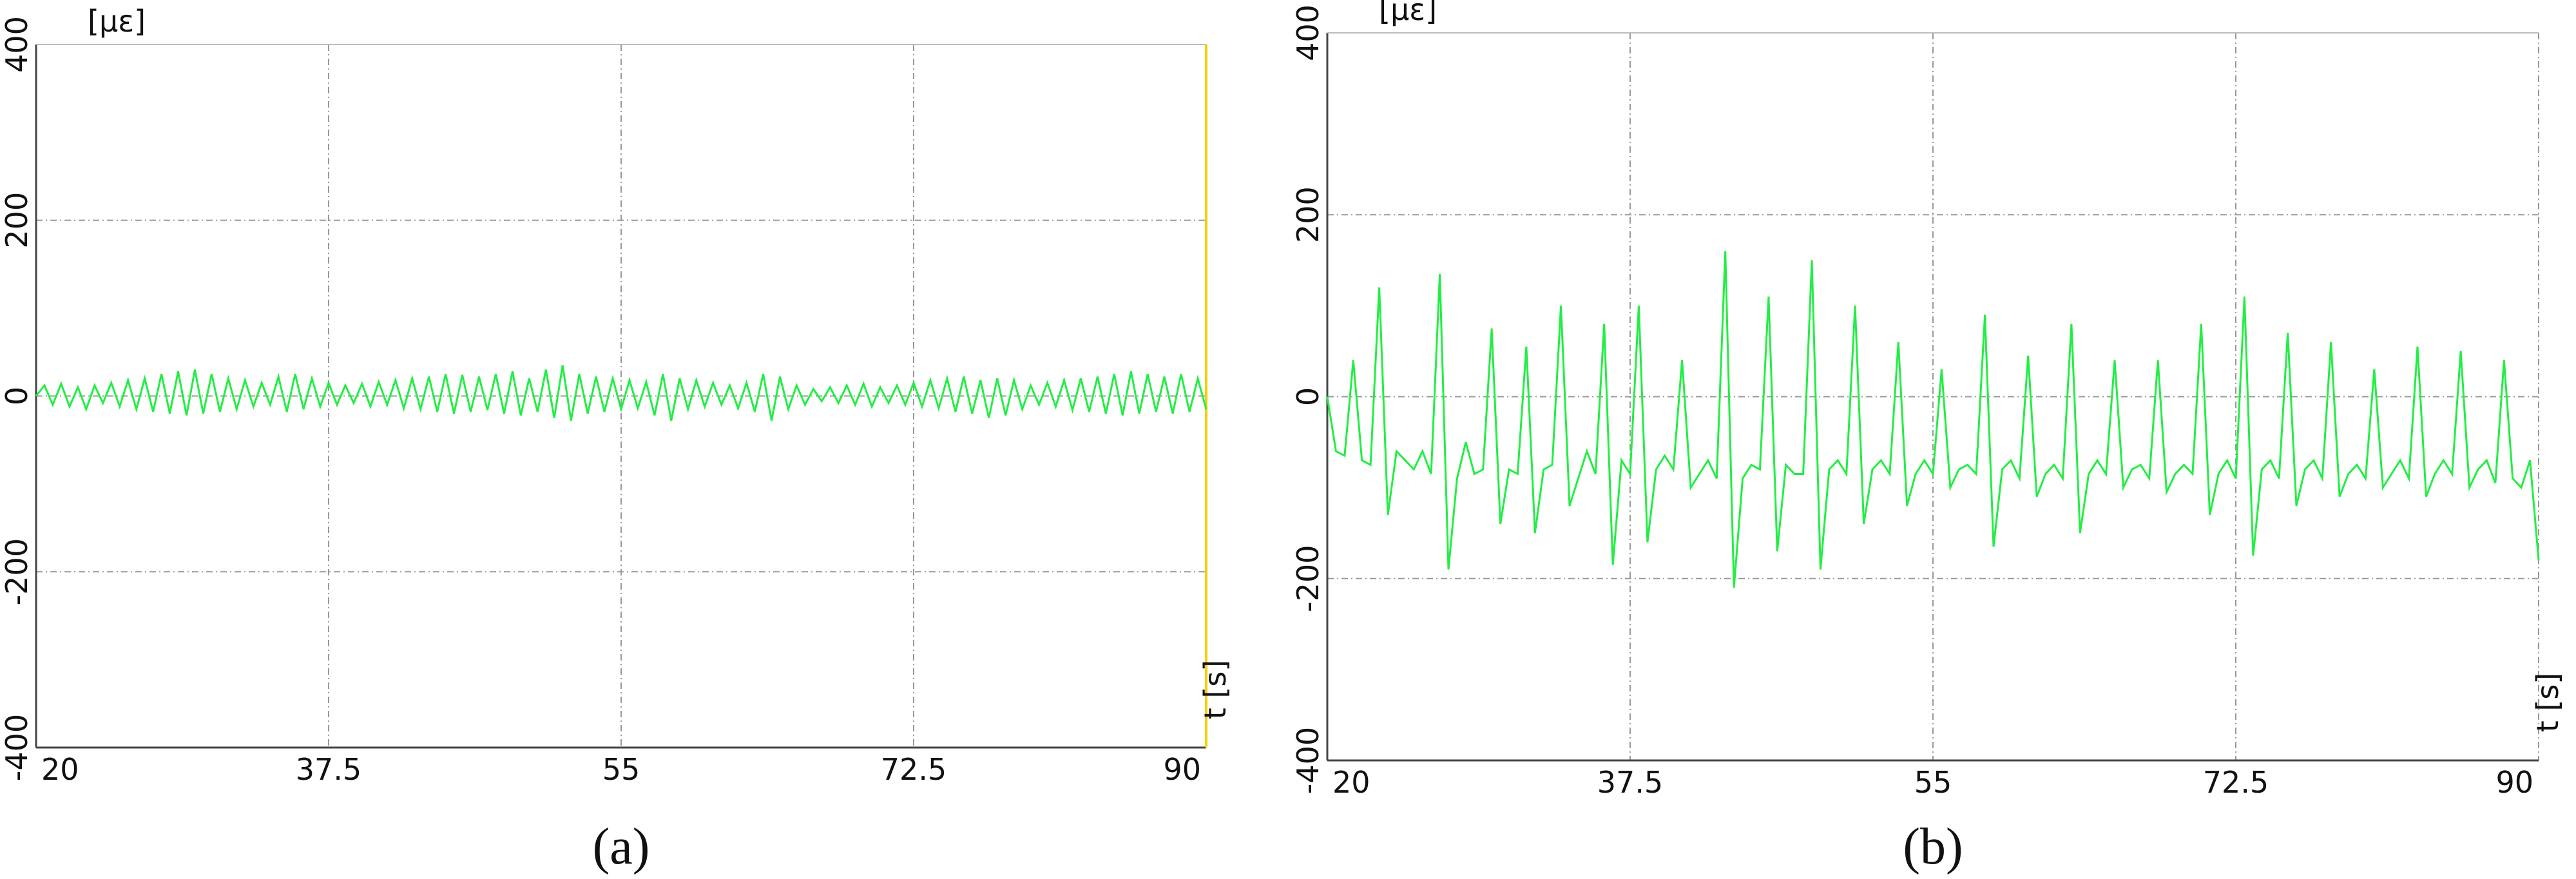 The image size is (2576, 879). Describe the element at coordinates (1933, 846) in the screenshot. I see `caption: (b)` at that location.